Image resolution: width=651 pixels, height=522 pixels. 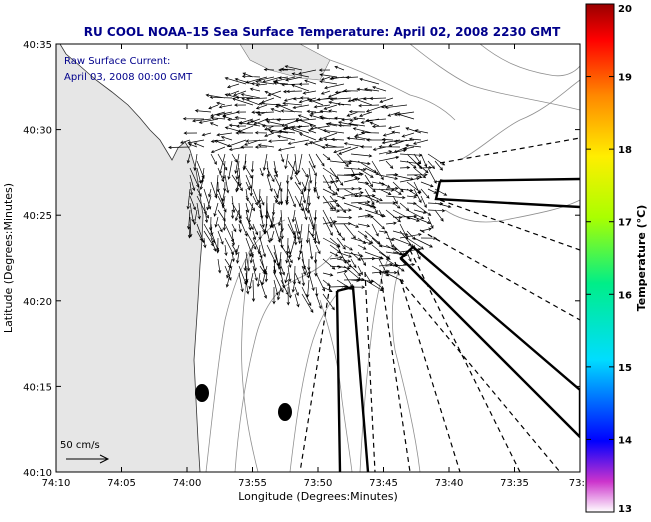 What do you see at coordinates (56, 483) in the screenshot?
I see `x-tick-label: 74:10` at bounding box center [56, 483].